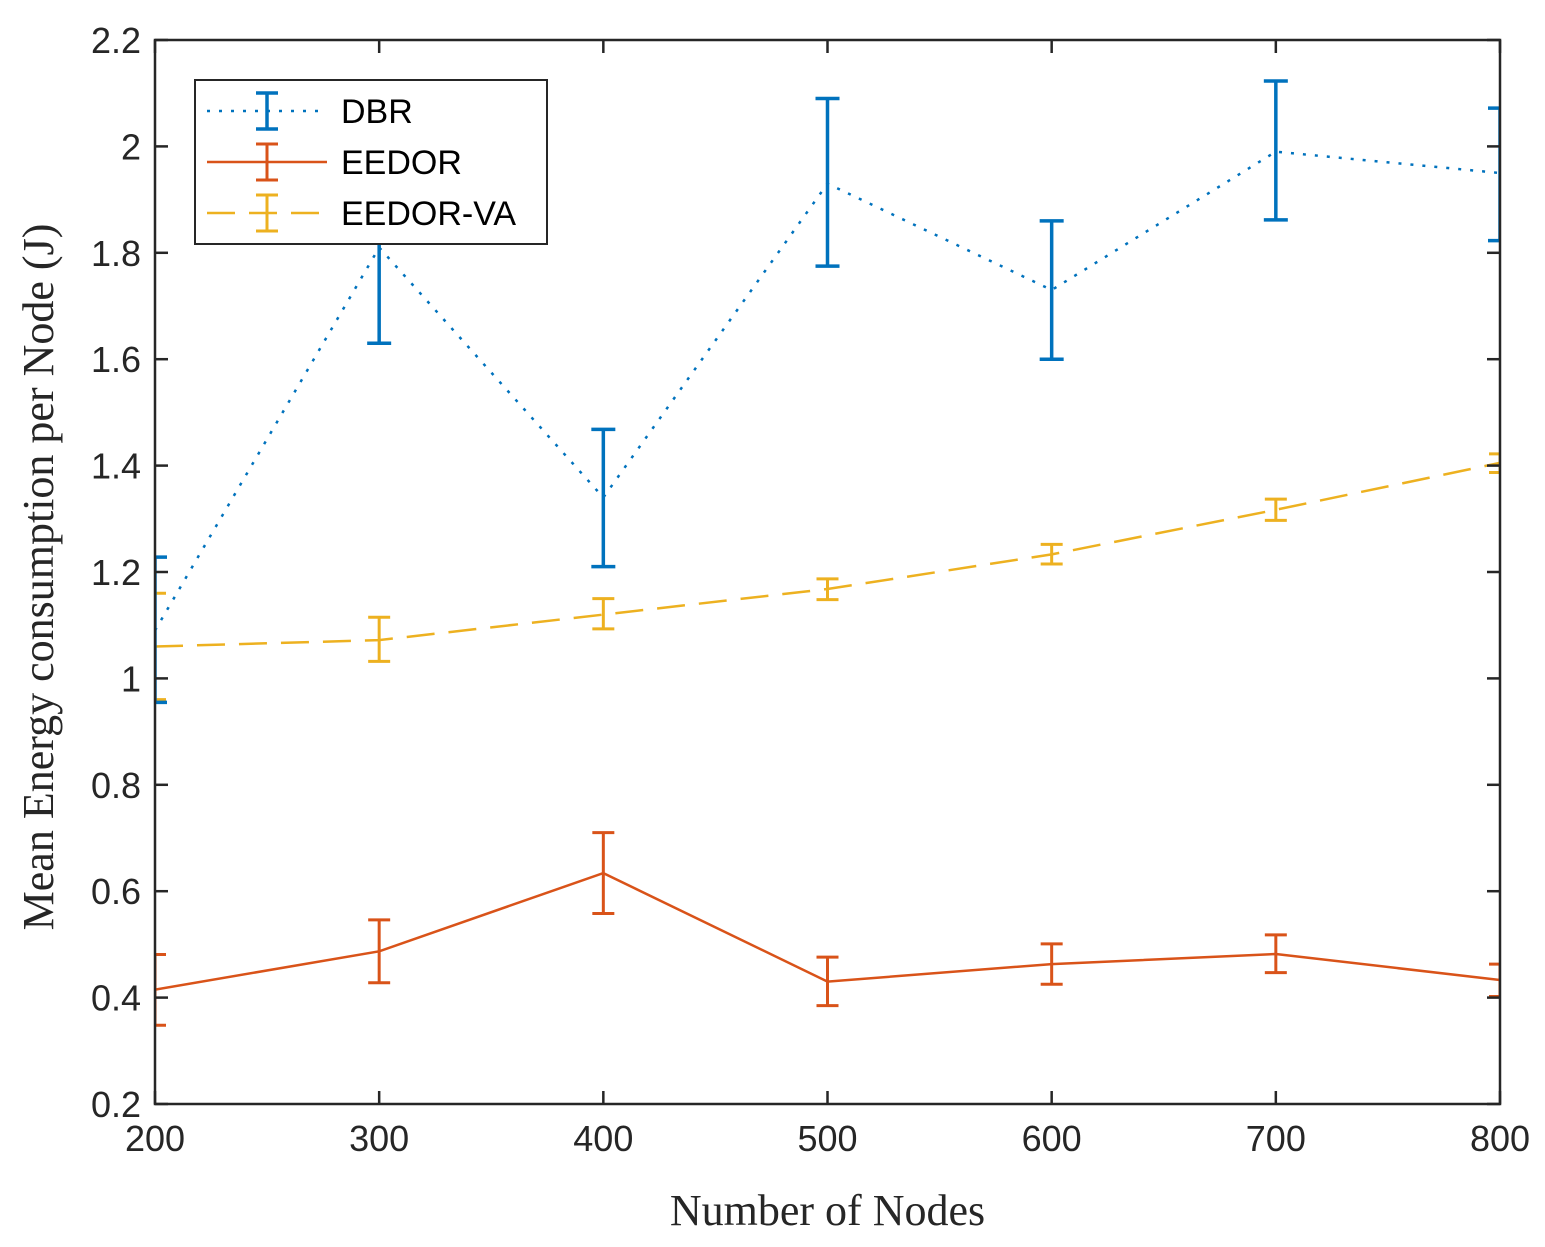 The image size is (1545, 1247). I want to click on legend-label: DBR, so click(377, 112).